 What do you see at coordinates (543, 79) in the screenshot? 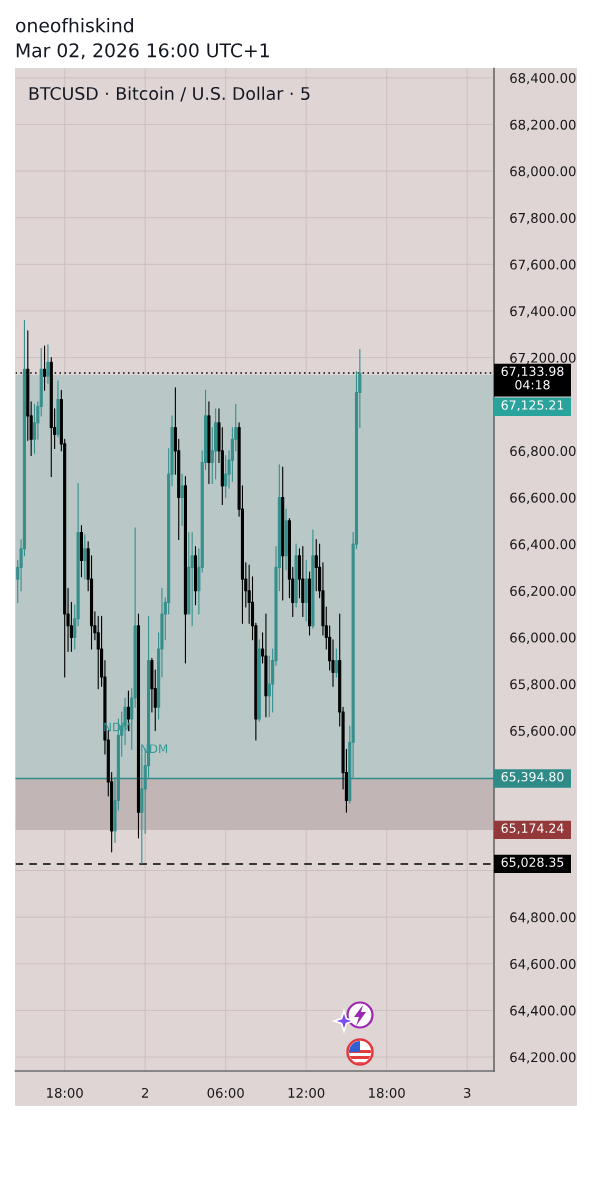
I see `y-tick-label: 68,400.00` at bounding box center [543, 79].